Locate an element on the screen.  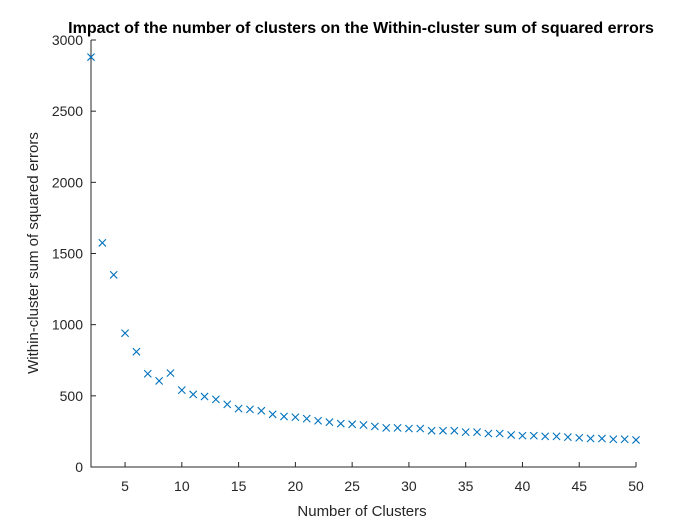
y-tick-label: 3000 is located at coordinates (67, 40).